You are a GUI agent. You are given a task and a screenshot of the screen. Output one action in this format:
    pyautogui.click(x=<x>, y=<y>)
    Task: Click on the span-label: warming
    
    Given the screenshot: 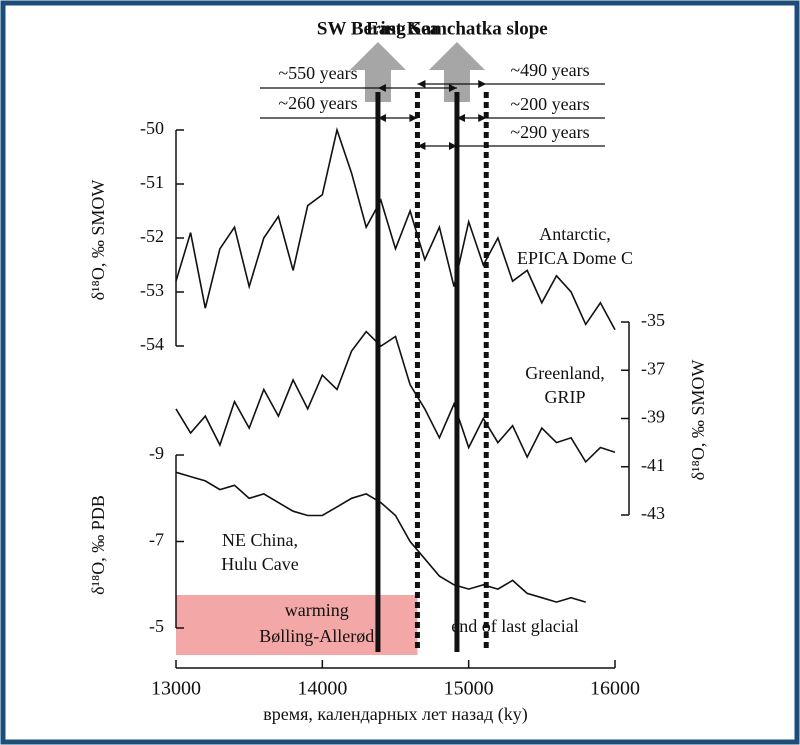 What is the action you would take?
    pyautogui.click(x=317, y=610)
    